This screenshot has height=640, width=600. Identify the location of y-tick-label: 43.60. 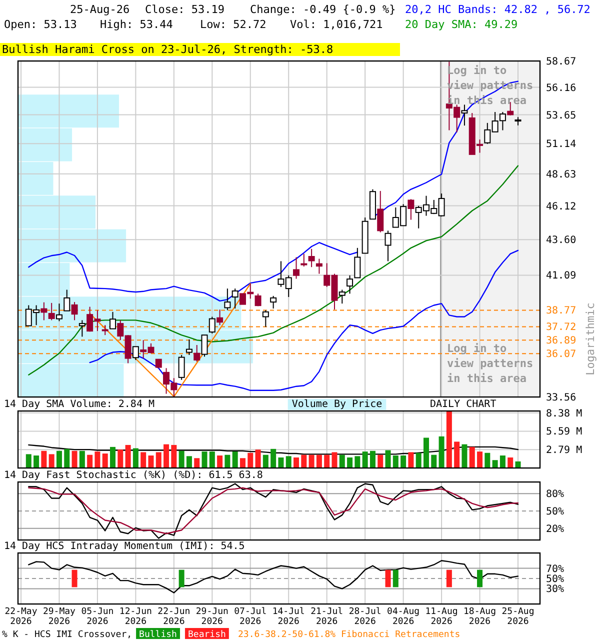
(561, 240).